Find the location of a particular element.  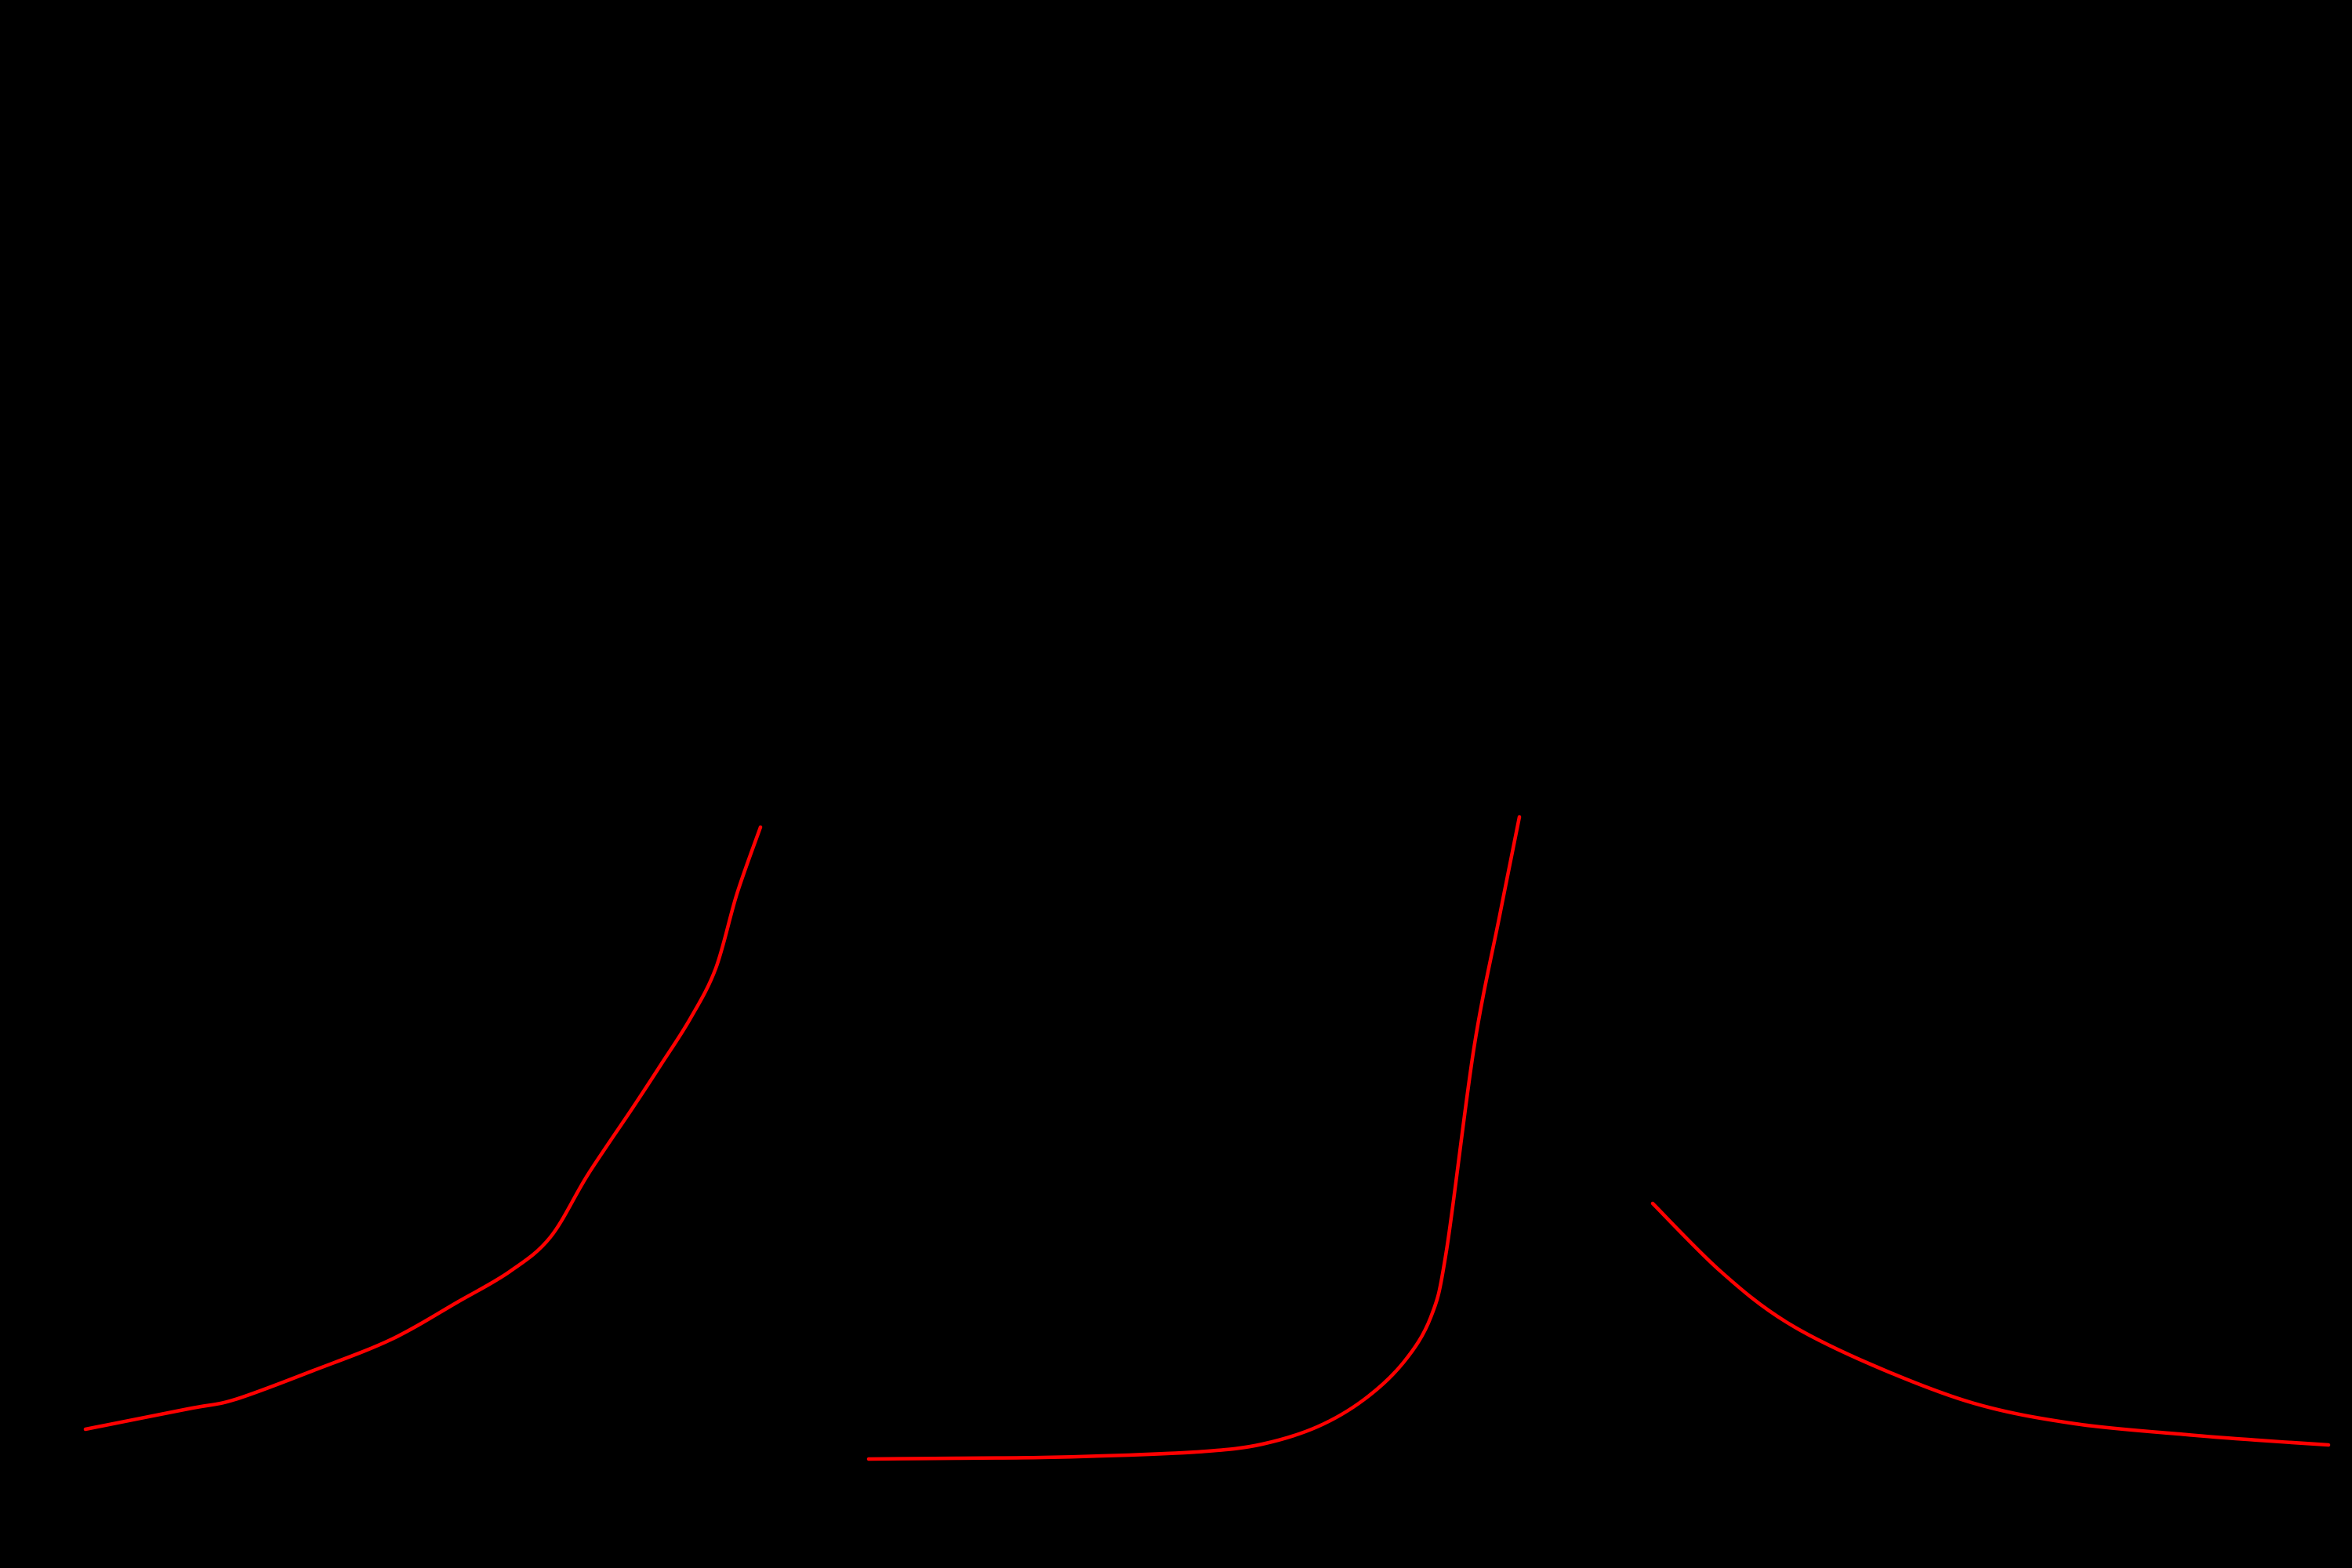

right-decay-curve is located at coordinates (1990, 1324).